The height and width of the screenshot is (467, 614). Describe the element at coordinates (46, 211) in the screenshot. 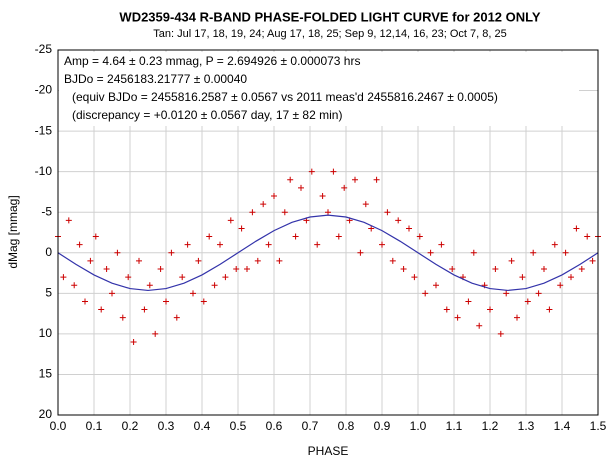

I see `y-tick-label: -5` at that location.